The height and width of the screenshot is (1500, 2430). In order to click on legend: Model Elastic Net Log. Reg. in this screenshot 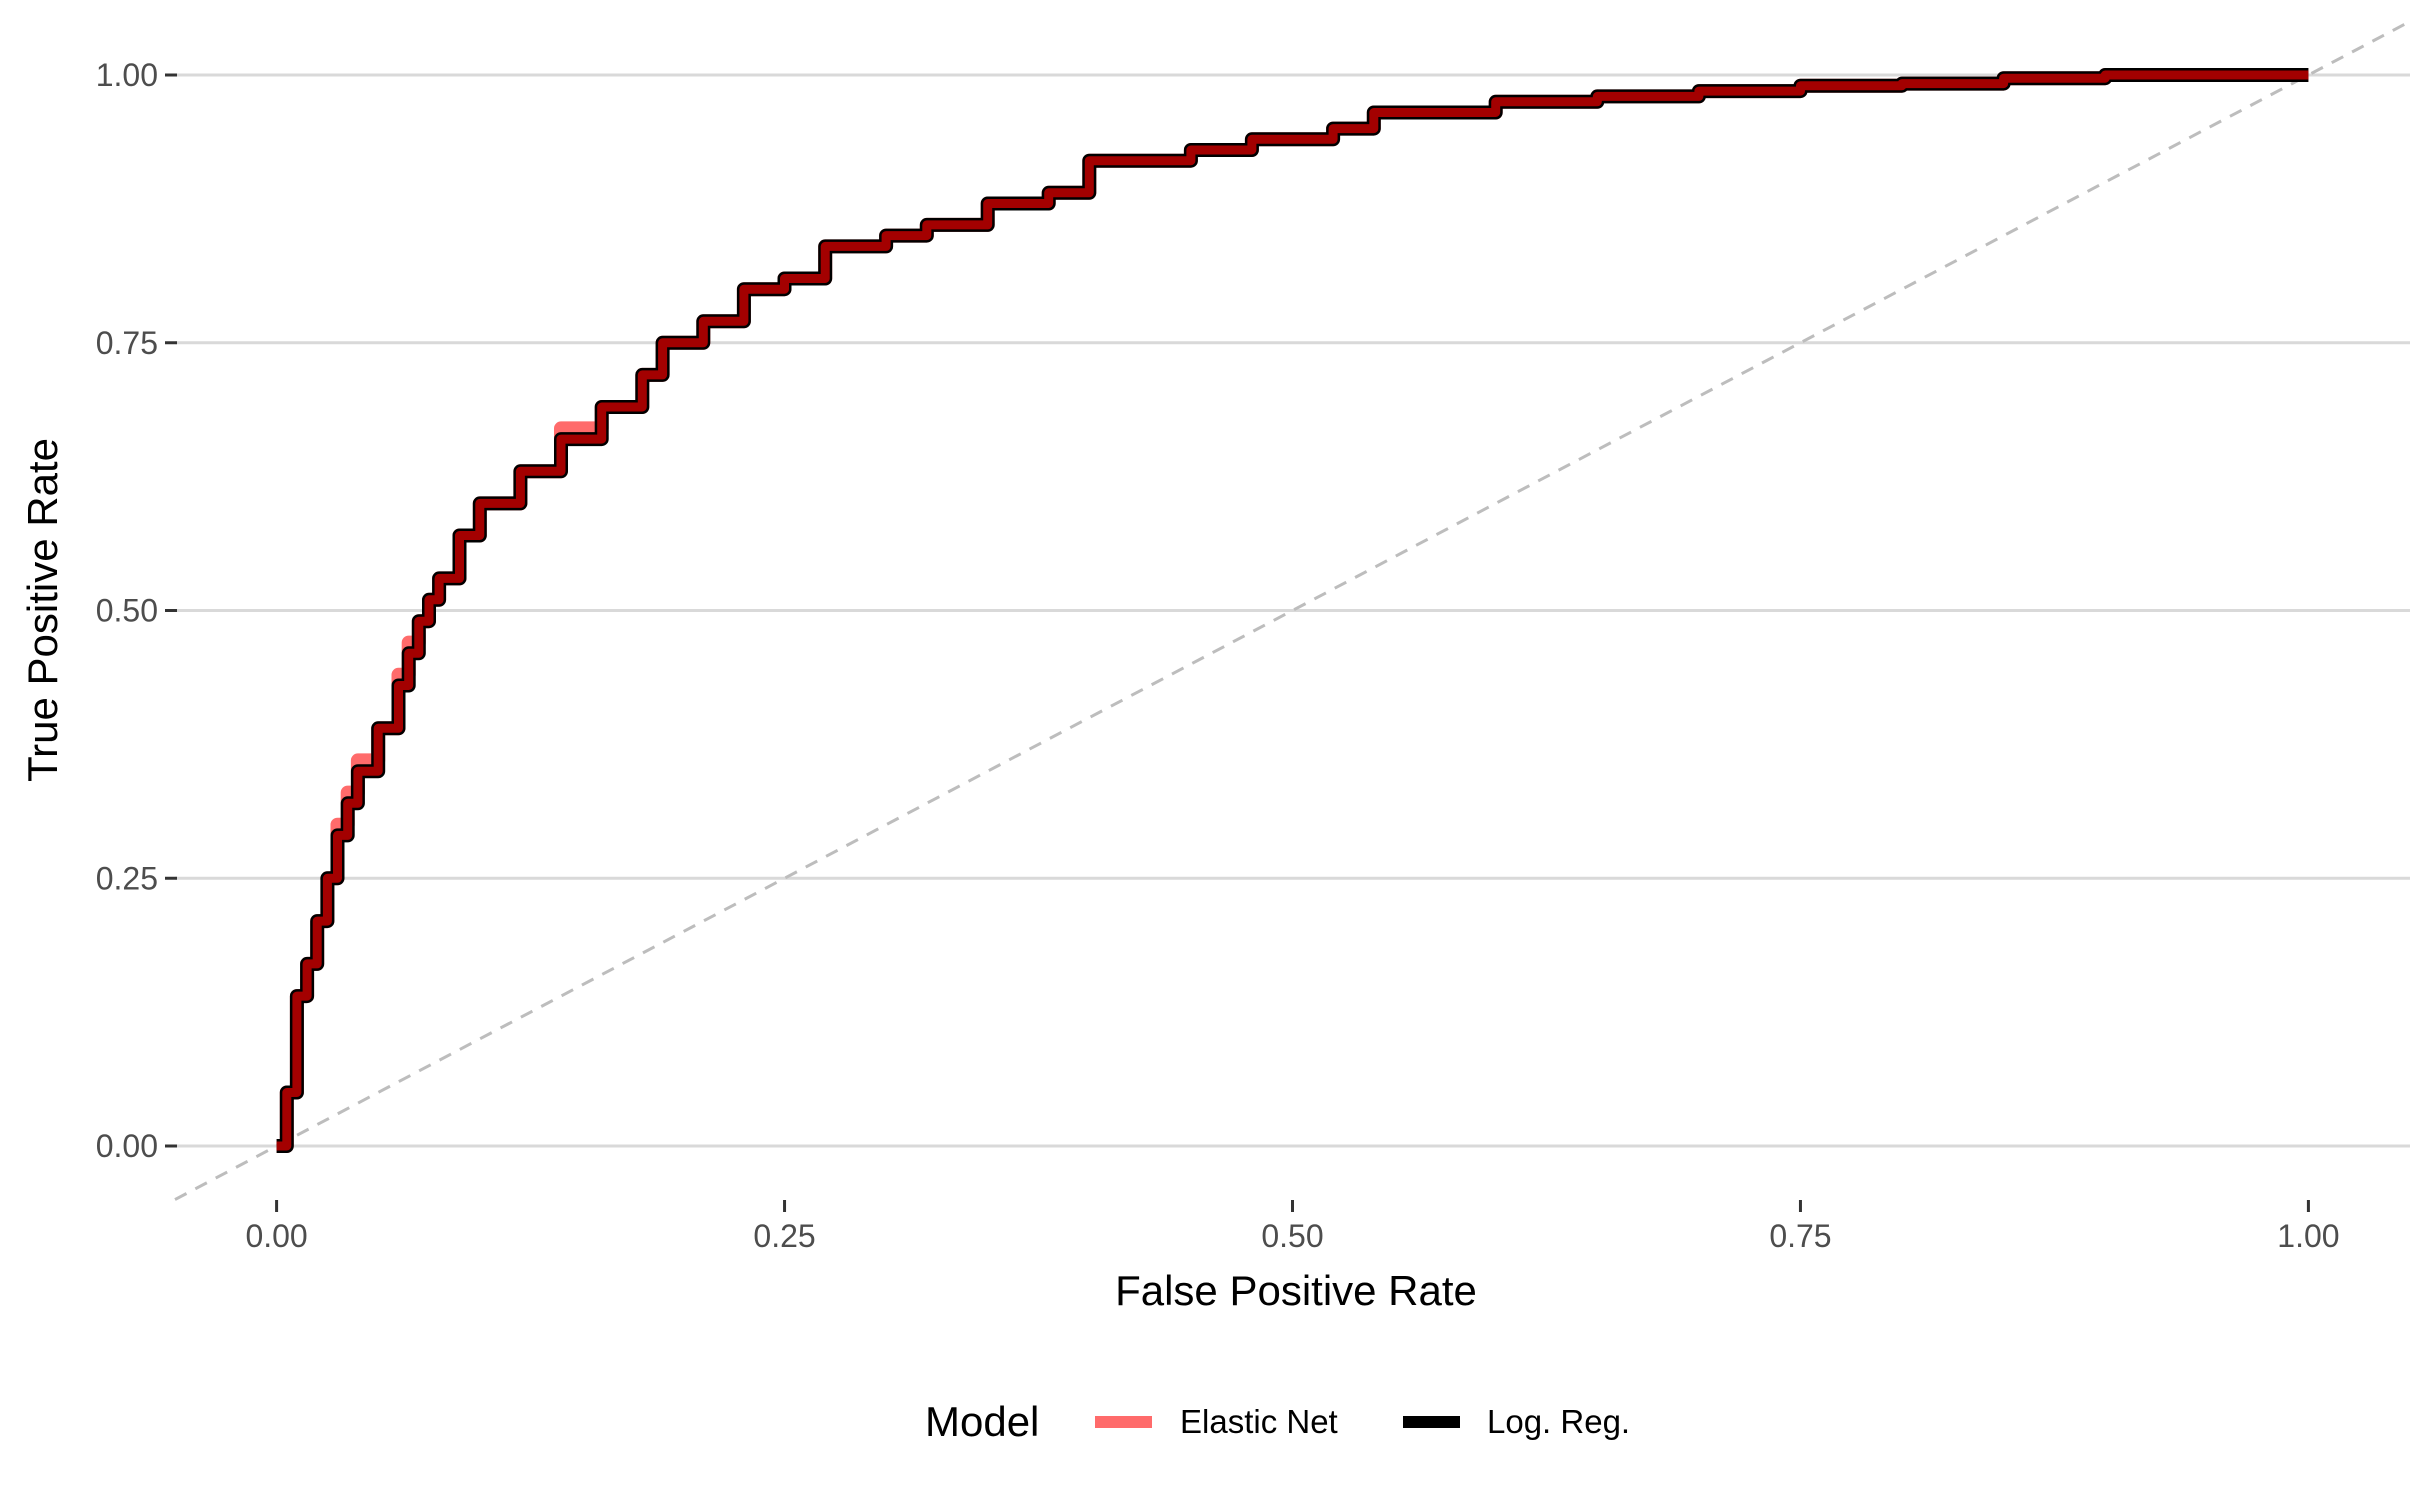, I will do `click(1277, 1421)`.